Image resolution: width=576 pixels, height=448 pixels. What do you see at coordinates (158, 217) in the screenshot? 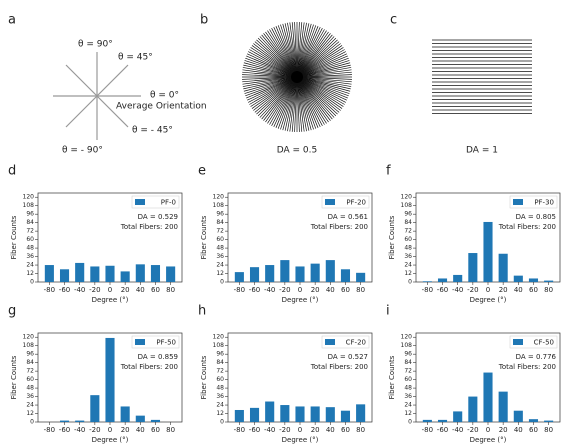
I see `annotation: DA = 0.529` at bounding box center [158, 217].